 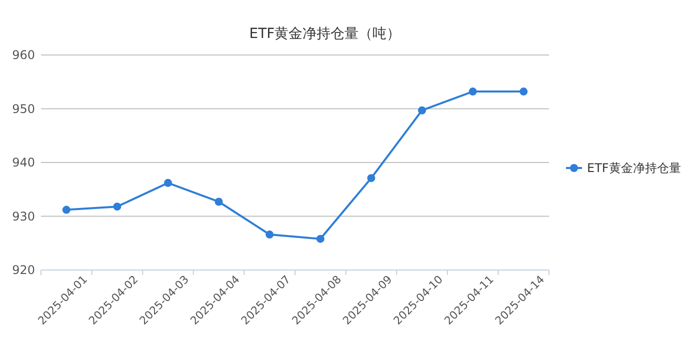 What do you see at coordinates (23, 270) in the screenshot?
I see `y-tick-label: 920` at bounding box center [23, 270].